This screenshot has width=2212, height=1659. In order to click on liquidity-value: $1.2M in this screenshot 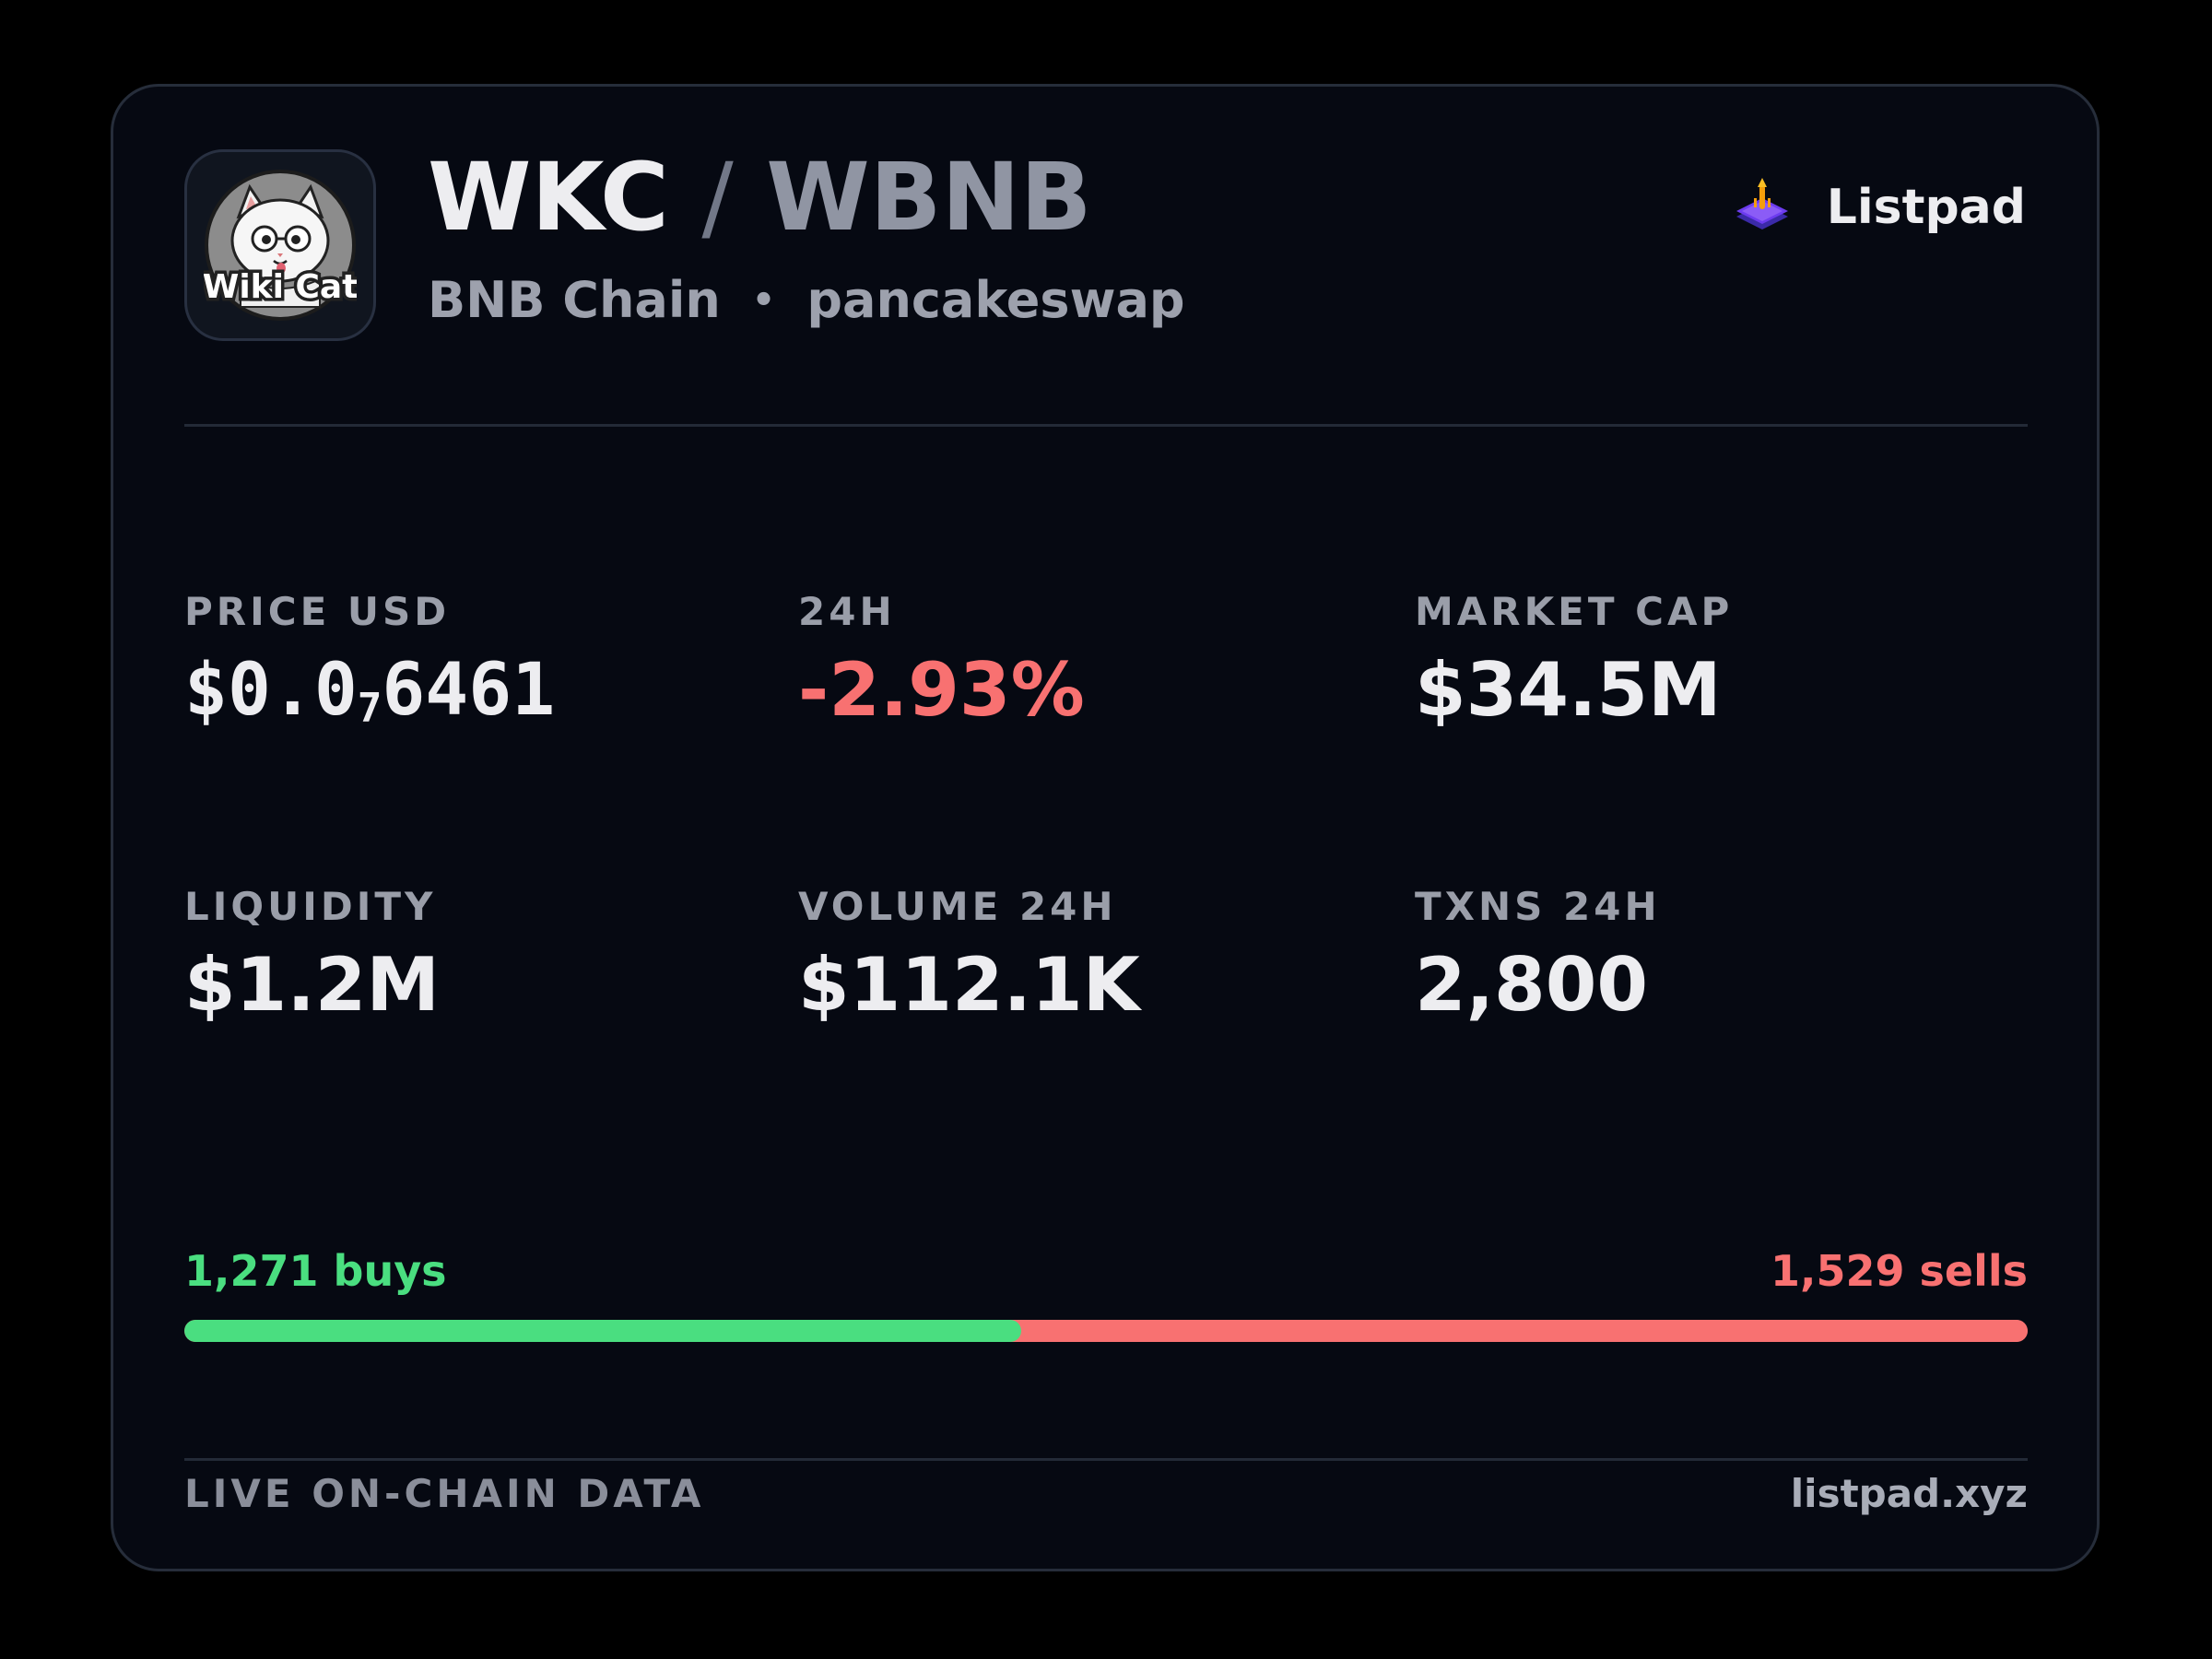, I will do `click(312, 985)`.